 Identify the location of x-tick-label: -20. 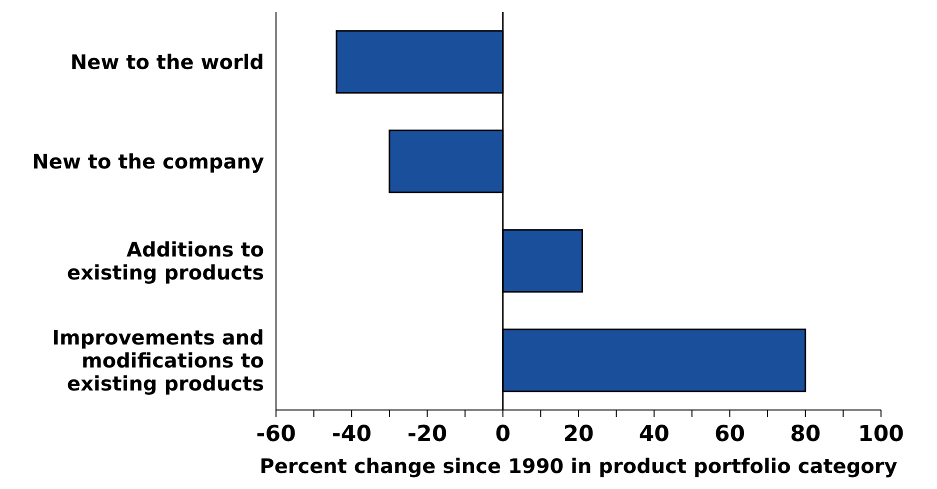
(427, 434).